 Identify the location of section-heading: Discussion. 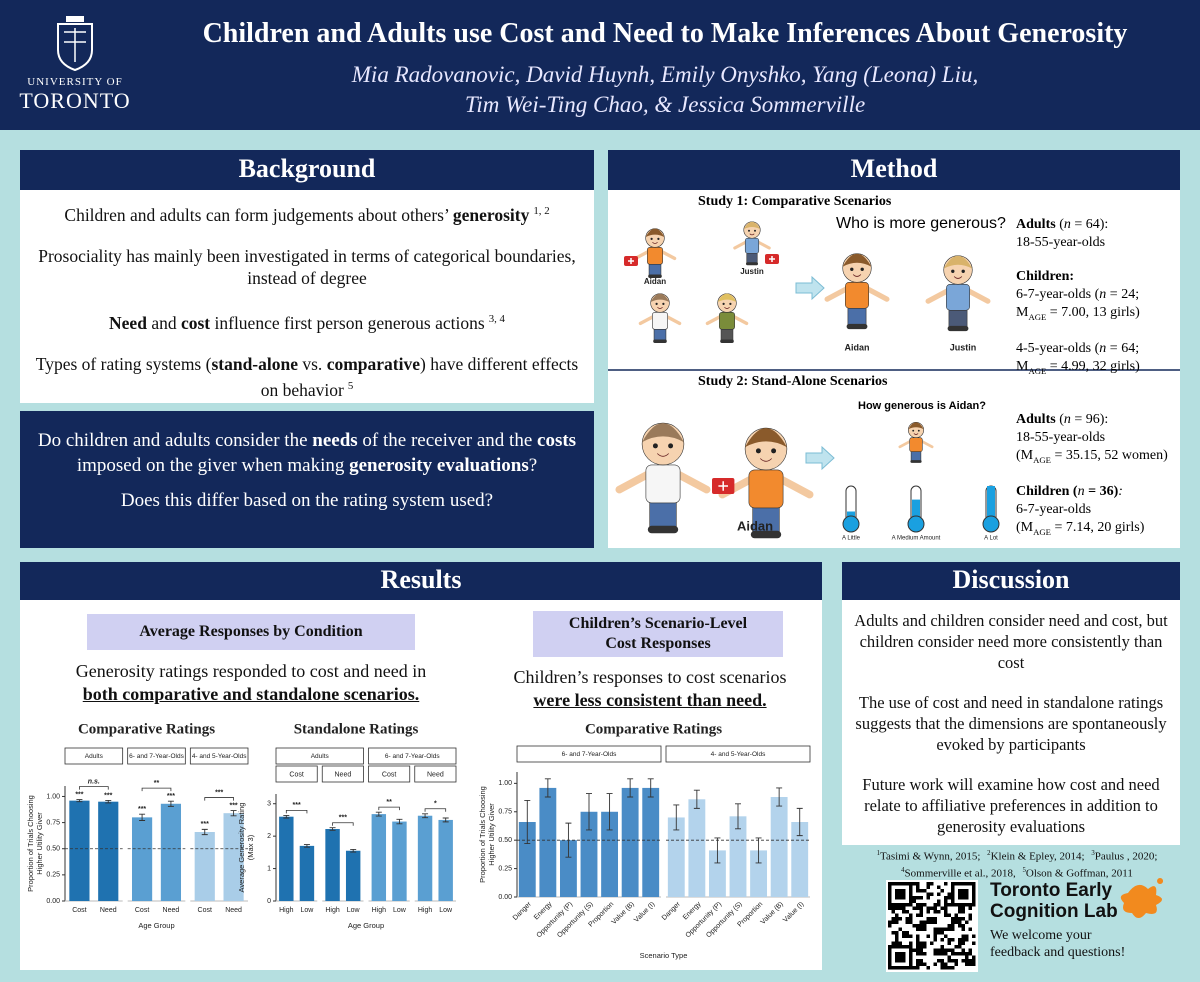
(1011, 579).